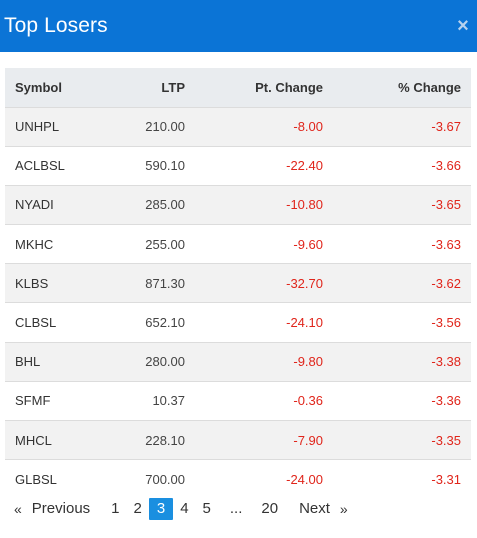  Describe the element at coordinates (33, 440) in the screenshot. I see `cell-symbol: MHCL` at that location.